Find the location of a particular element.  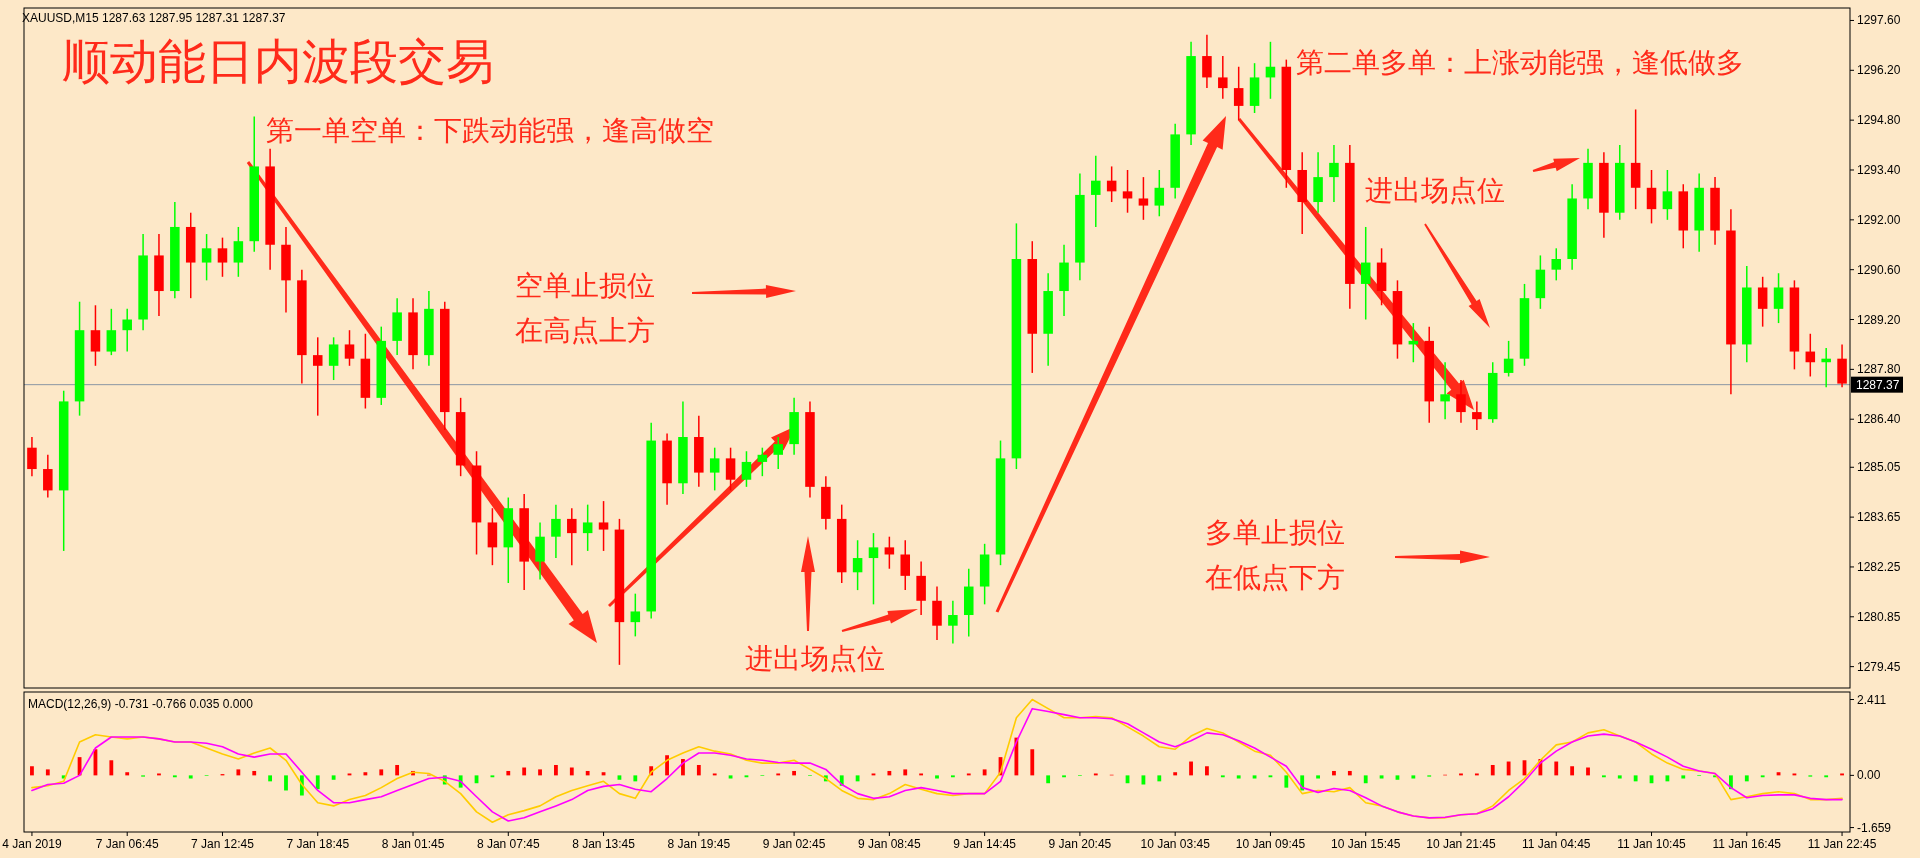

y-tick-label: -1.659 is located at coordinates (1874, 827).